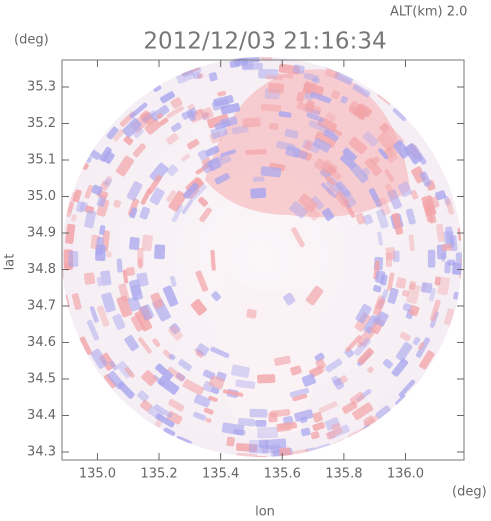  Describe the element at coordinates (469, 492) in the screenshot. I see `x-unit: (deg)` at that location.